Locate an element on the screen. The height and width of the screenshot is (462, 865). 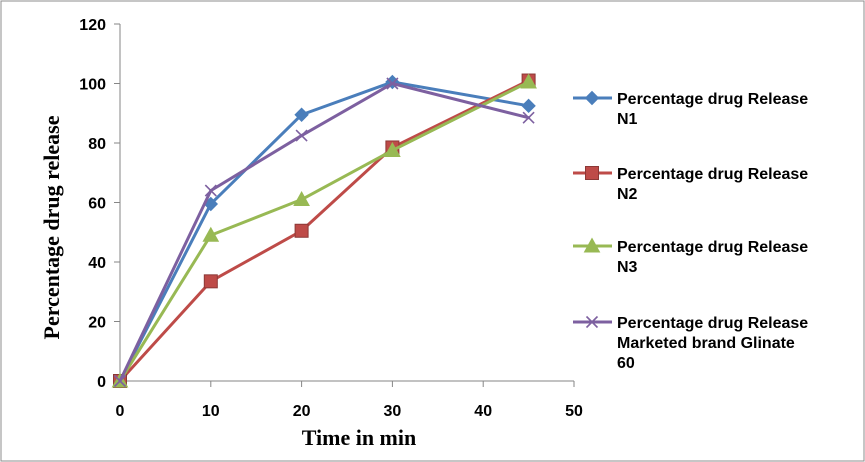
x-axis-title: Time in min is located at coordinates (359, 437).